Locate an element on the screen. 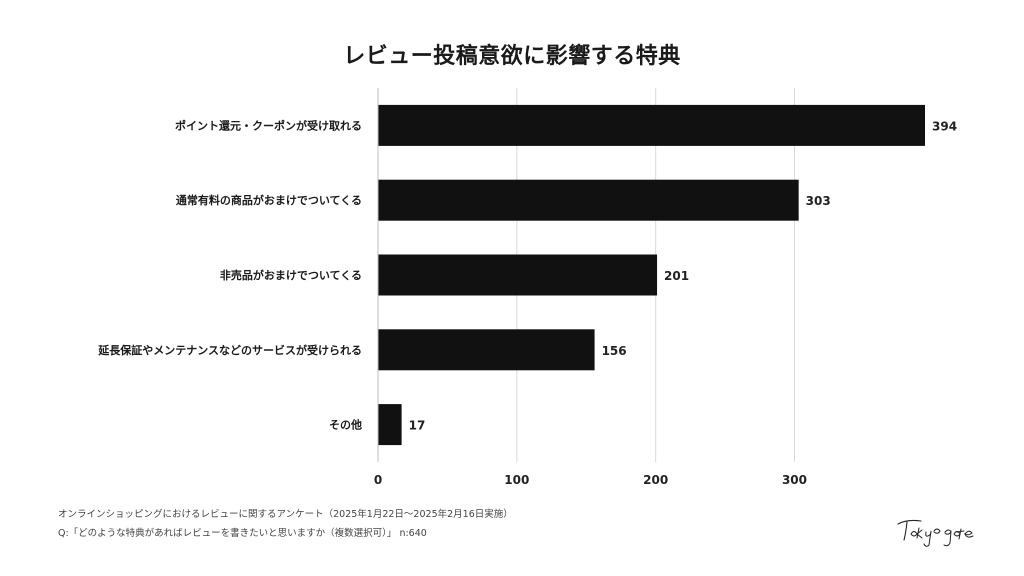 Image resolution: width=1024 pixels, height=576 pixels. category-label: 通常有料の商品がおまけでついてくる is located at coordinates (269, 200).